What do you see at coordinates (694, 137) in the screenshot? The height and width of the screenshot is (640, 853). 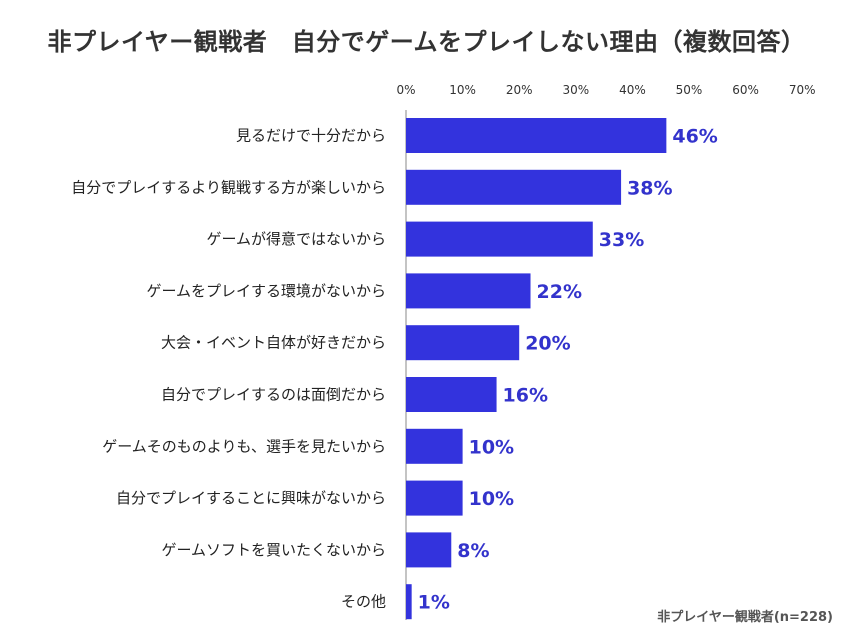 I see `data-label: 46%` at bounding box center [694, 137].